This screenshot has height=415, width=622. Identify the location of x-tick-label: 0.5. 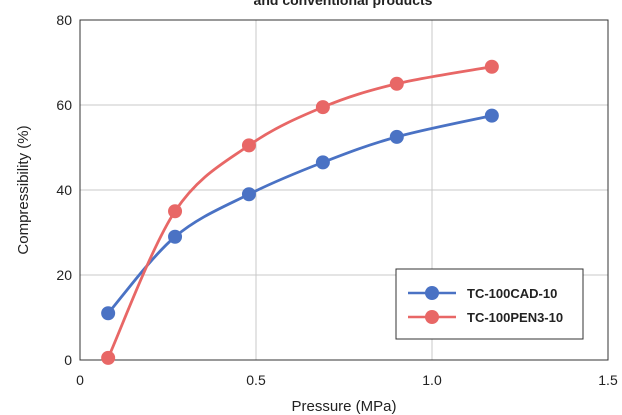
(256, 380).